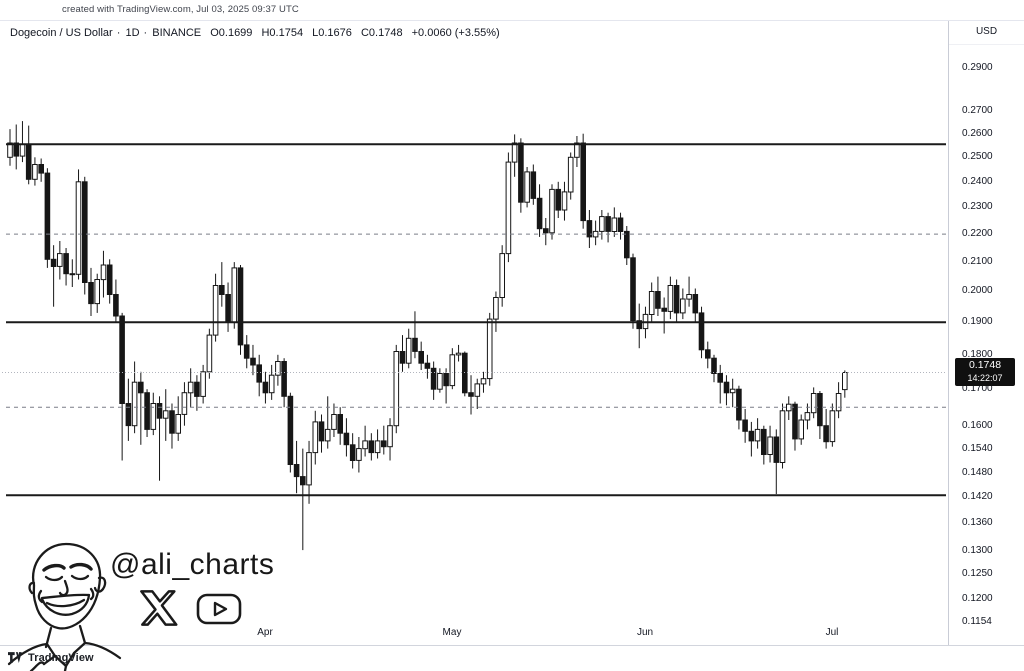 The image size is (1024, 671). I want to click on open-value: O0.1699, so click(231, 33).